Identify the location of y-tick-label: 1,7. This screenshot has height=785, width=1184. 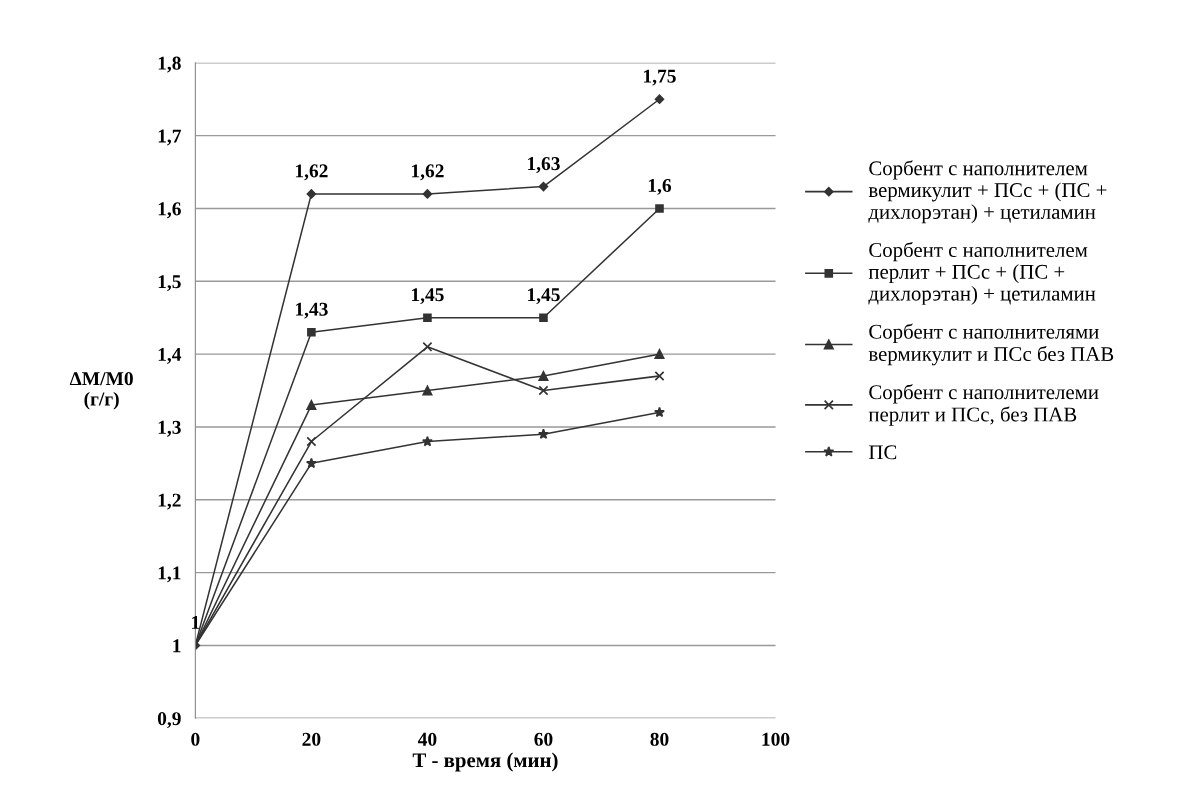
(169, 137).